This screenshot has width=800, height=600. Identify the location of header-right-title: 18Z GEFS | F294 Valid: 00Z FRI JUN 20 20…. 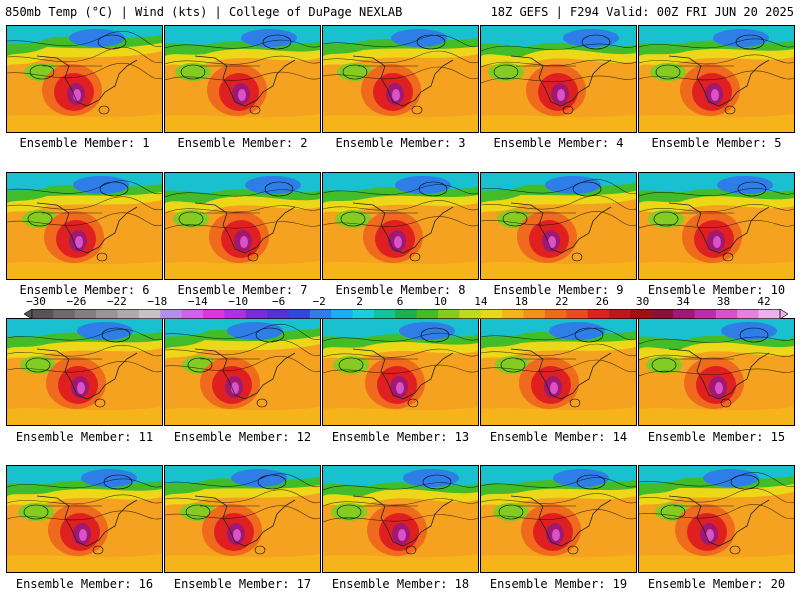
(642, 12).